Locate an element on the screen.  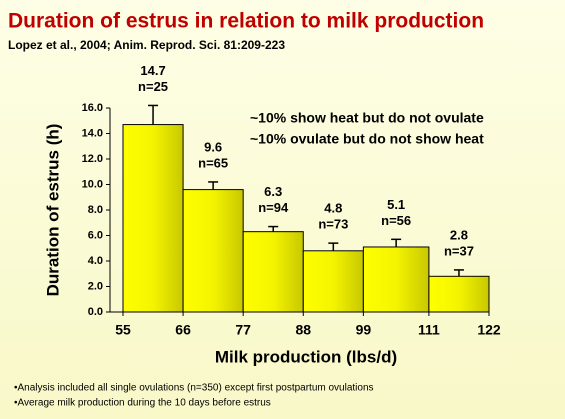
value-label: 9.6 is located at coordinates (213, 146).